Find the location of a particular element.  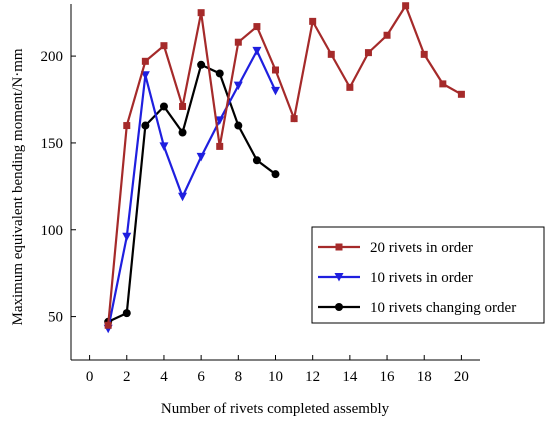

x-tick-label: 2 is located at coordinates (127, 377).